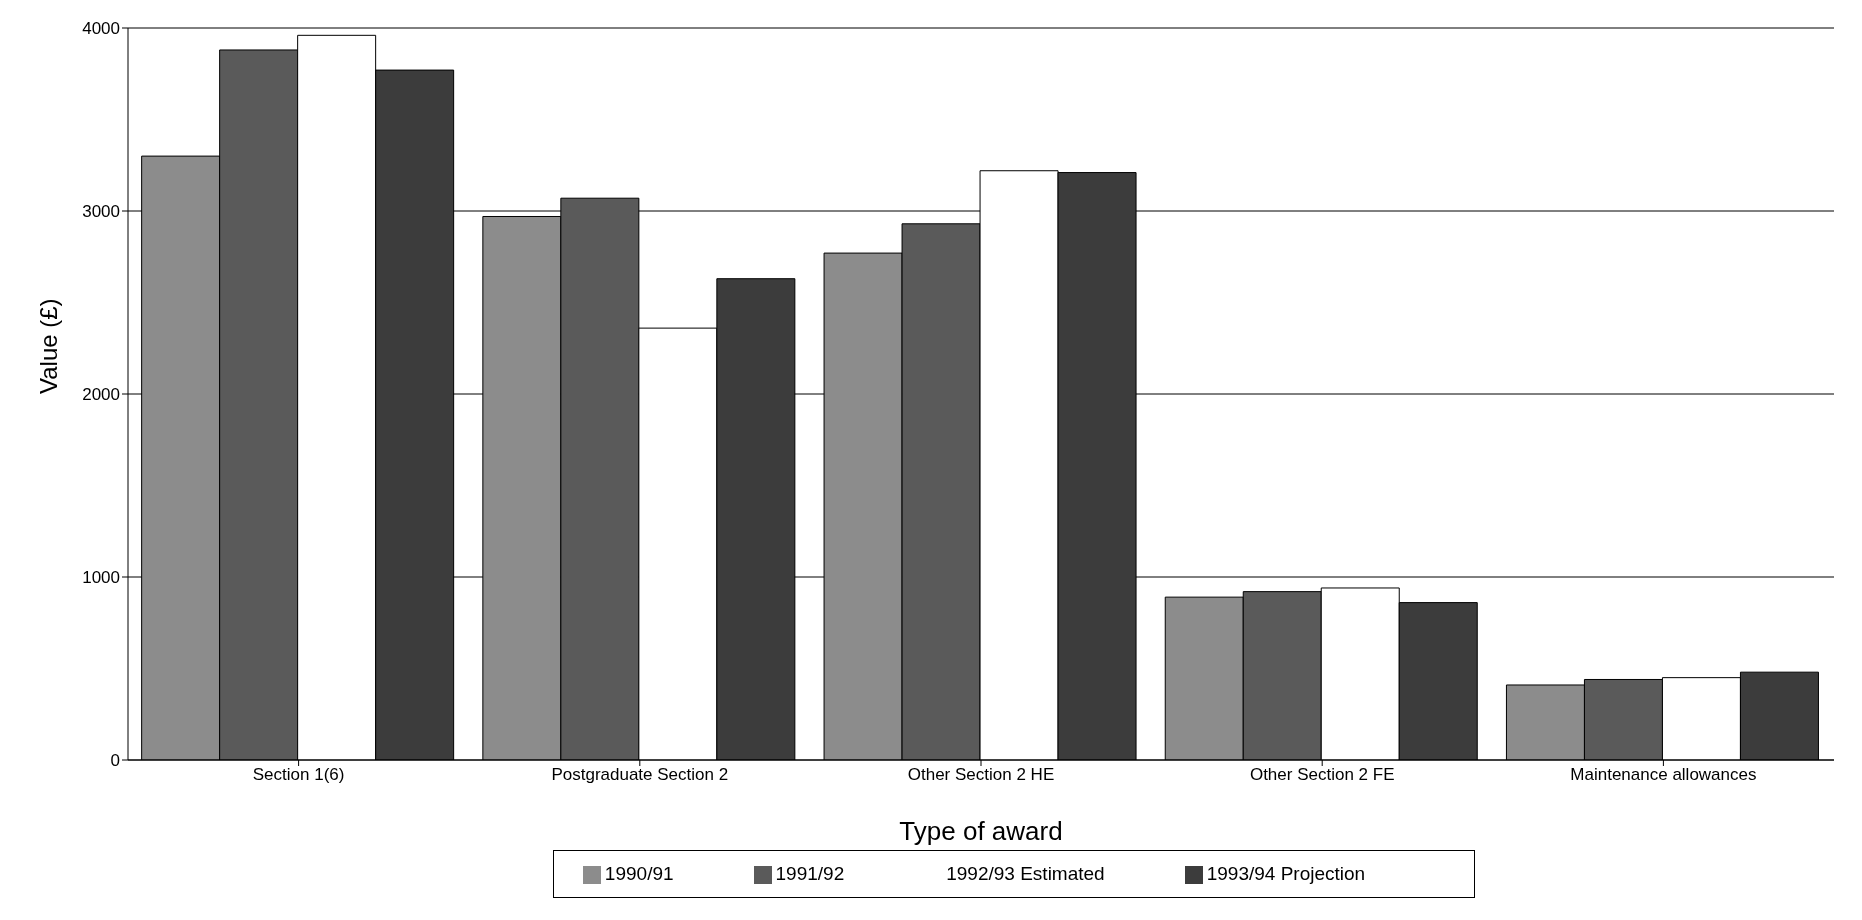  What do you see at coordinates (1286, 873) in the screenshot?
I see `legend-label: 1993/94 Projection` at bounding box center [1286, 873].